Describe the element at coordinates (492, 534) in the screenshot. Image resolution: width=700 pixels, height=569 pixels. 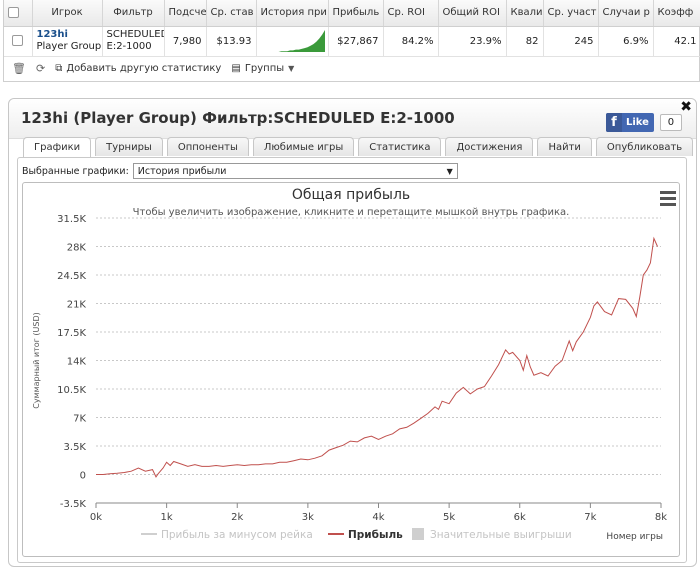
I see `legend-item-big-wins: Значительные выигрыши` at that location.